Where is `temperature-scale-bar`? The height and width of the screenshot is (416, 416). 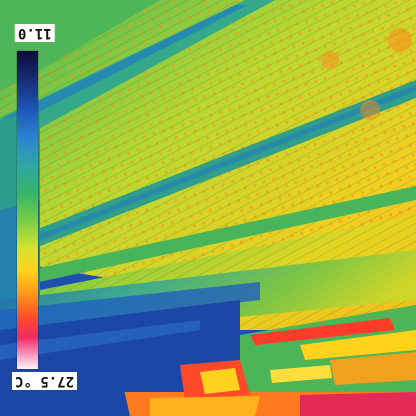 temperature-scale-bar is located at coordinates (27, 210).